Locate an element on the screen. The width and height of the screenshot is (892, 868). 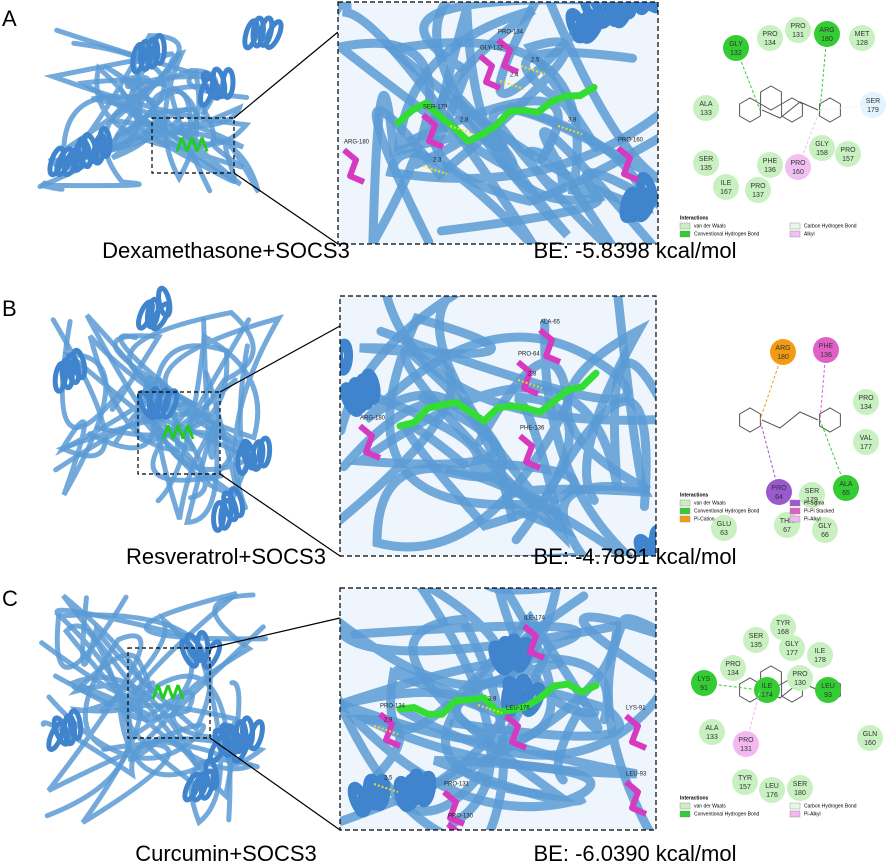
distance-label: 2.4 is located at coordinates (514, 76).